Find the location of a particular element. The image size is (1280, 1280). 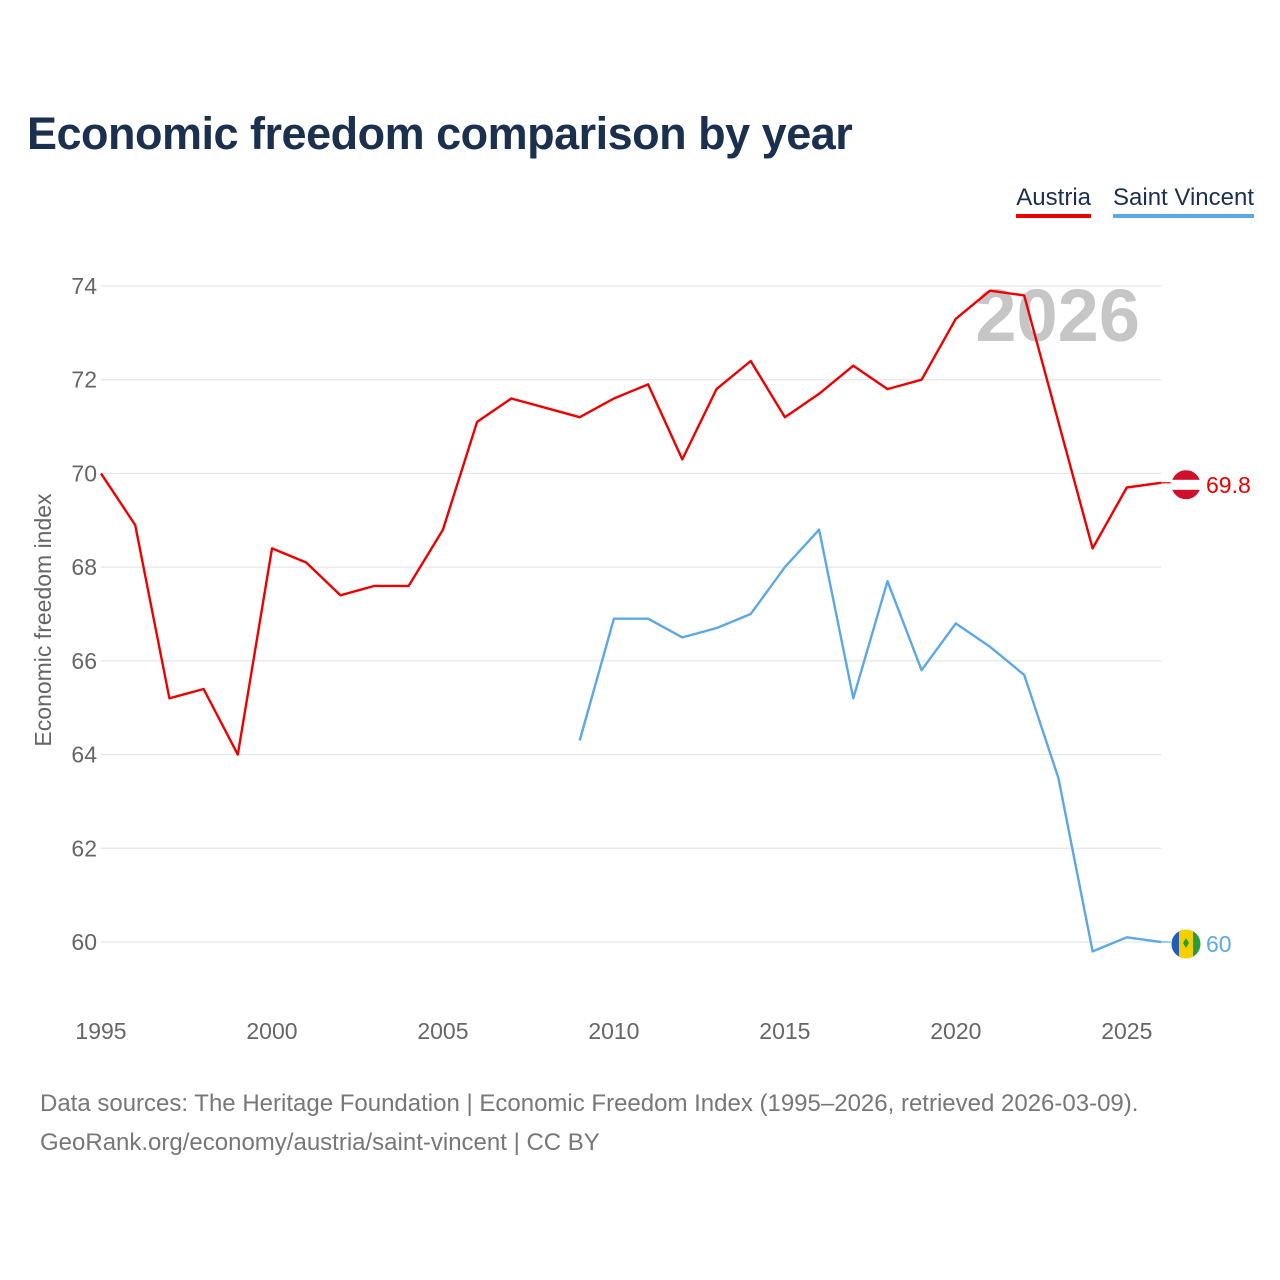

legend-item-austria: Austria is located at coordinates (1053, 201).